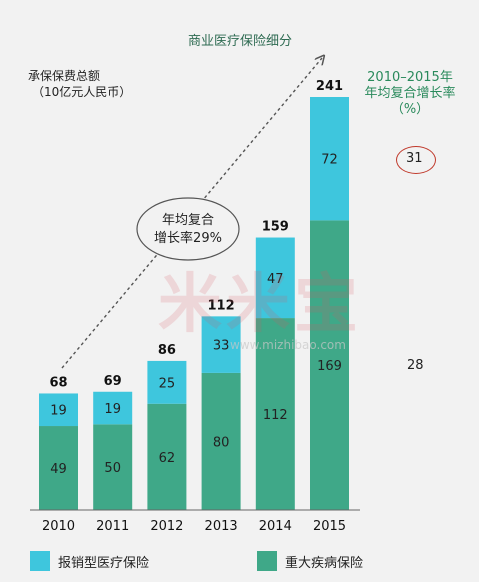  I want to click on bar-reimbursement-2013, so click(221, 344).